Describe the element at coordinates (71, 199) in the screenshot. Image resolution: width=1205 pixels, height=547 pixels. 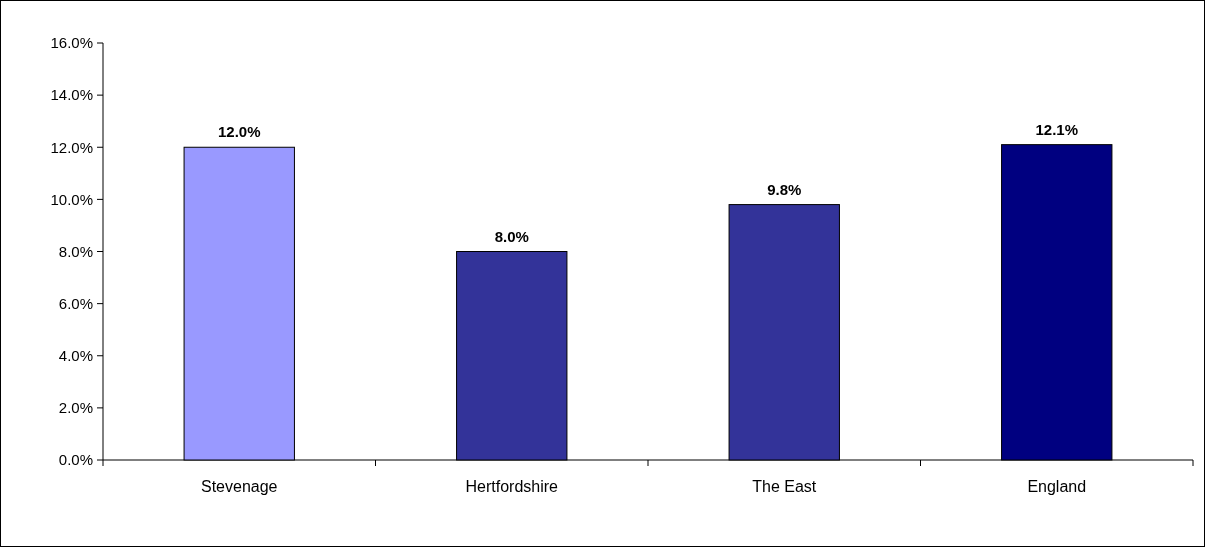
I see `y-tick-label: 10.0%` at that location.